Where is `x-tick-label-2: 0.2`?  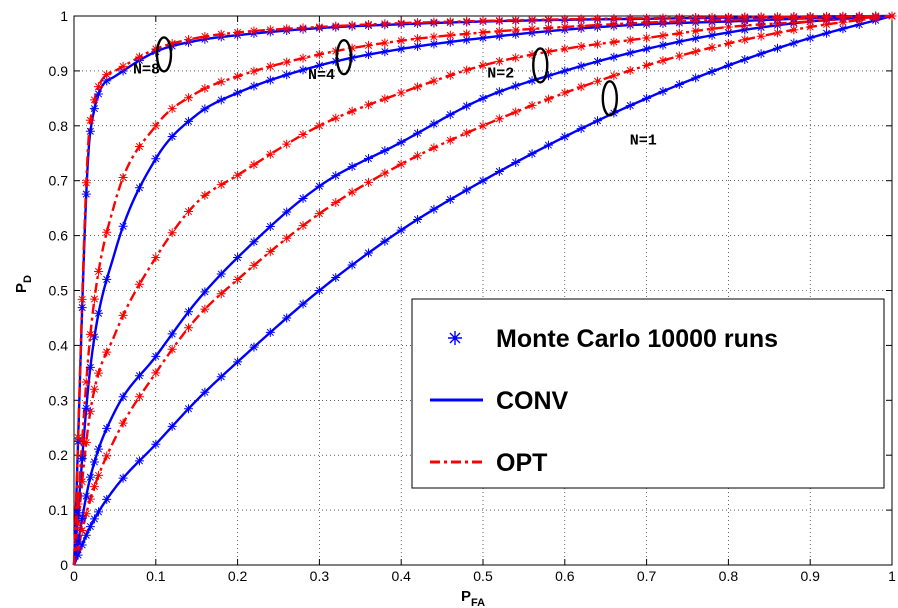 x-tick-label-2: 0.2 is located at coordinates (238, 576).